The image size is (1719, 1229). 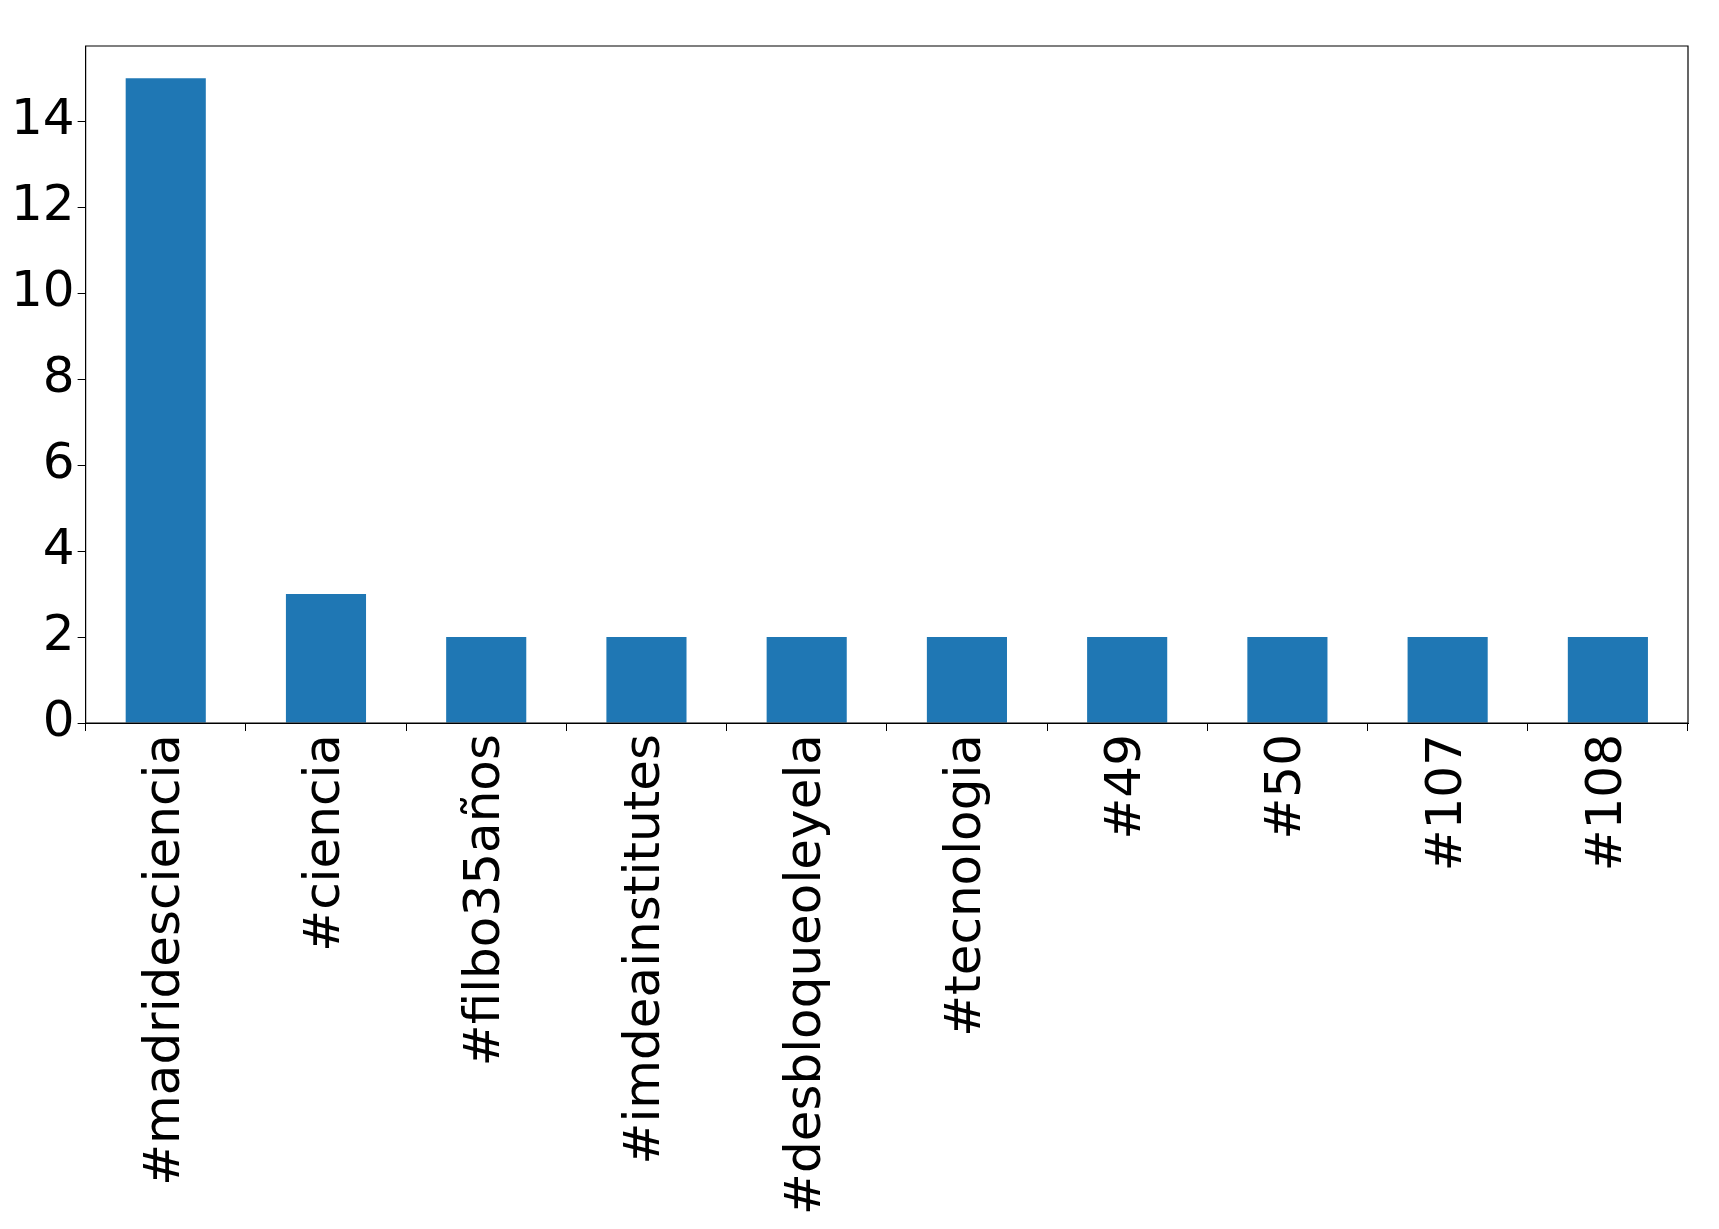 I want to click on y-tick-label: 12, so click(x=43, y=203).